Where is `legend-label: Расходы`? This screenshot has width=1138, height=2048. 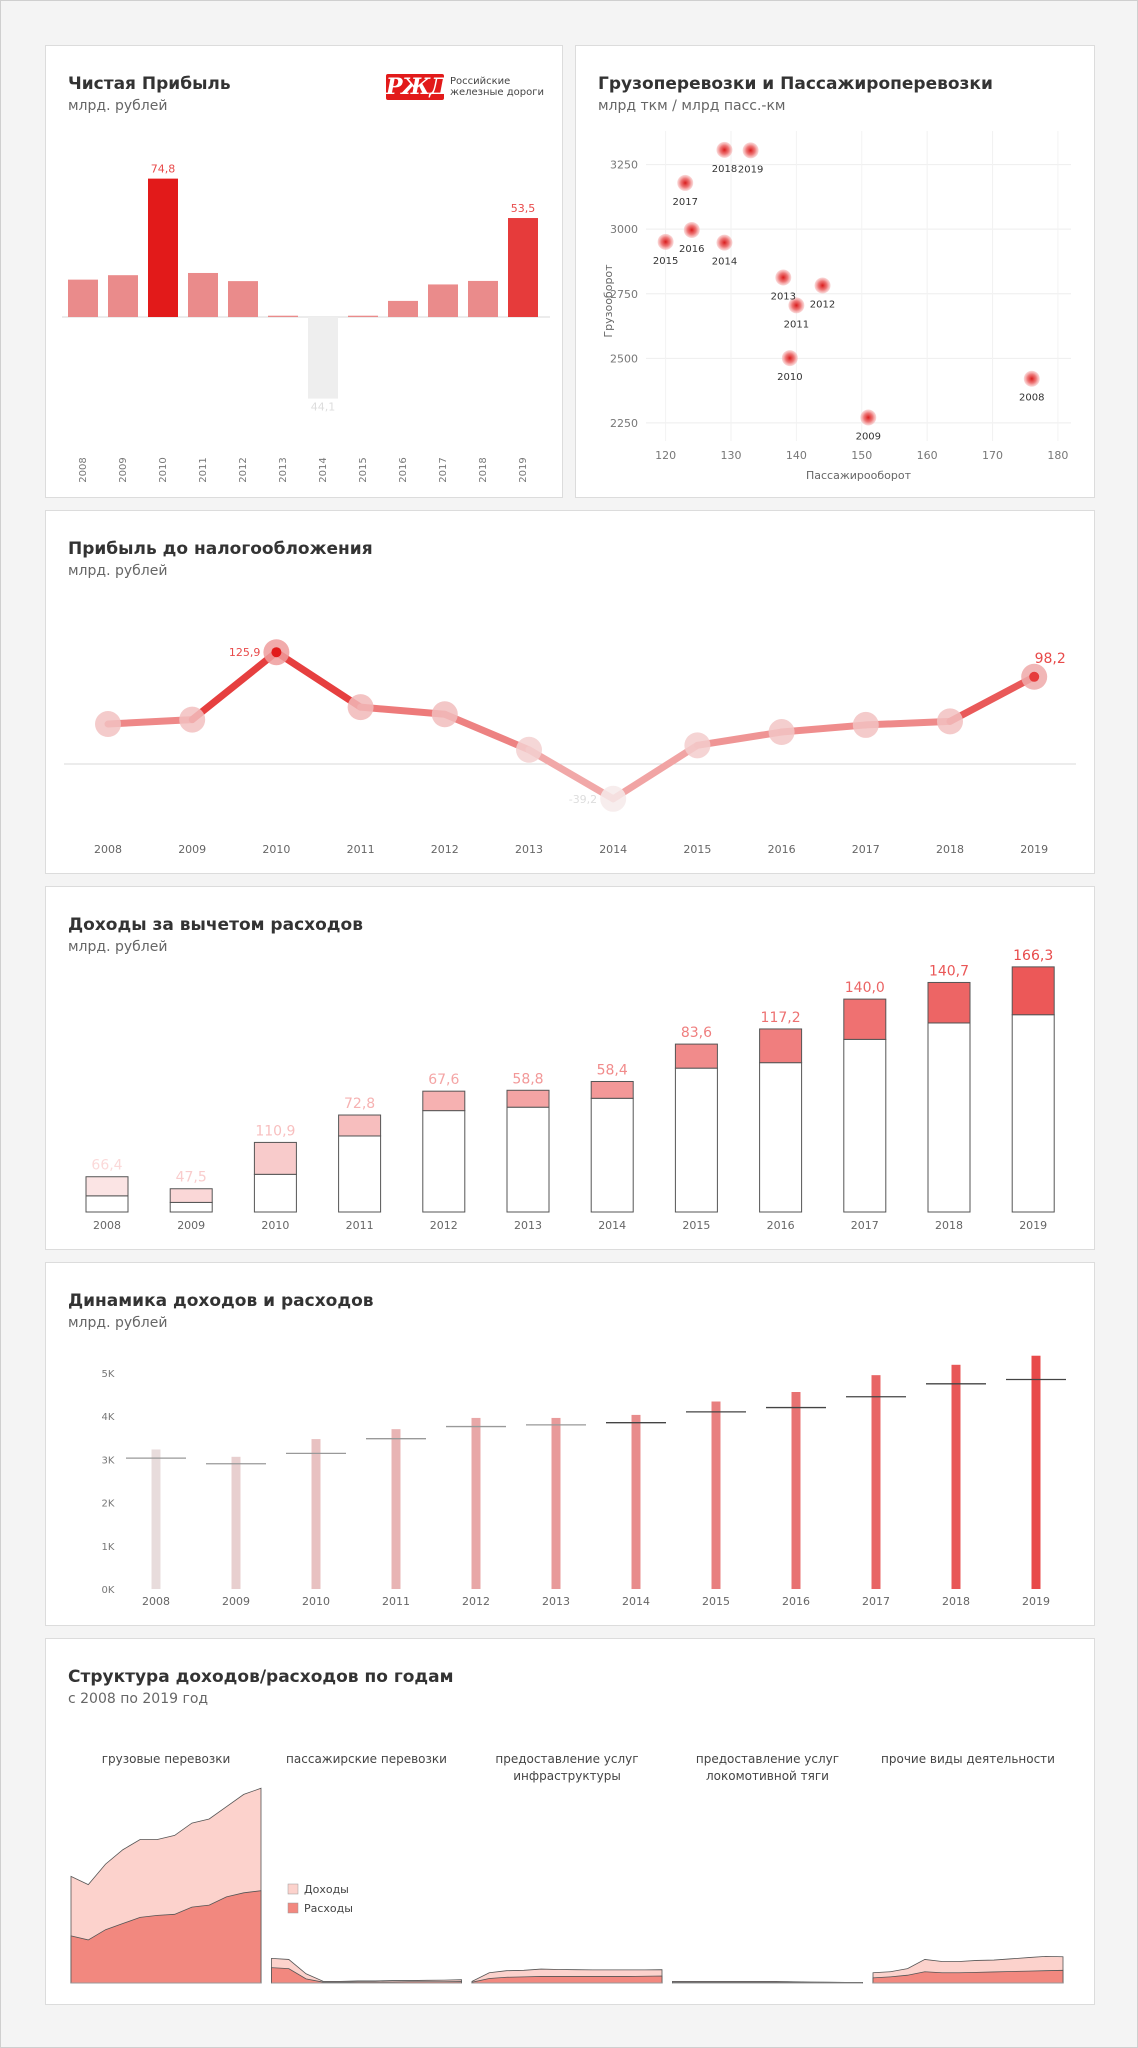 legend-label: Расходы is located at coordinates (328, 1908).